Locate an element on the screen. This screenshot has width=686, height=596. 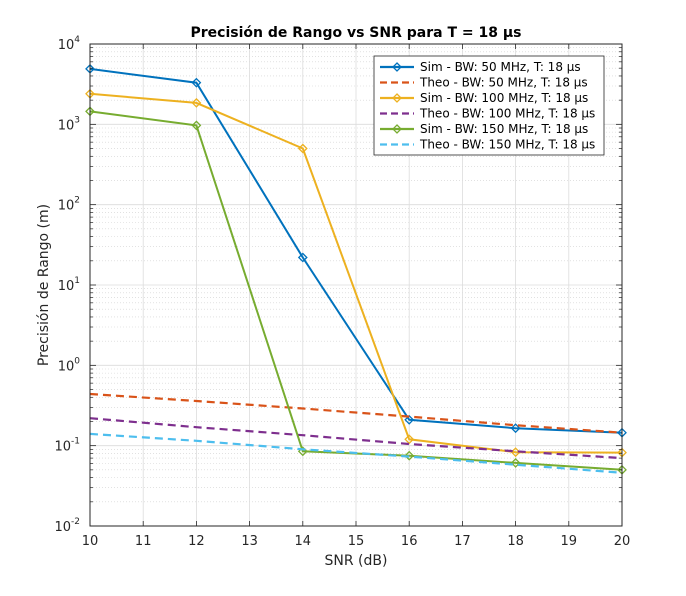
x-tick-label: 20 is located at coordinates (622, 541).